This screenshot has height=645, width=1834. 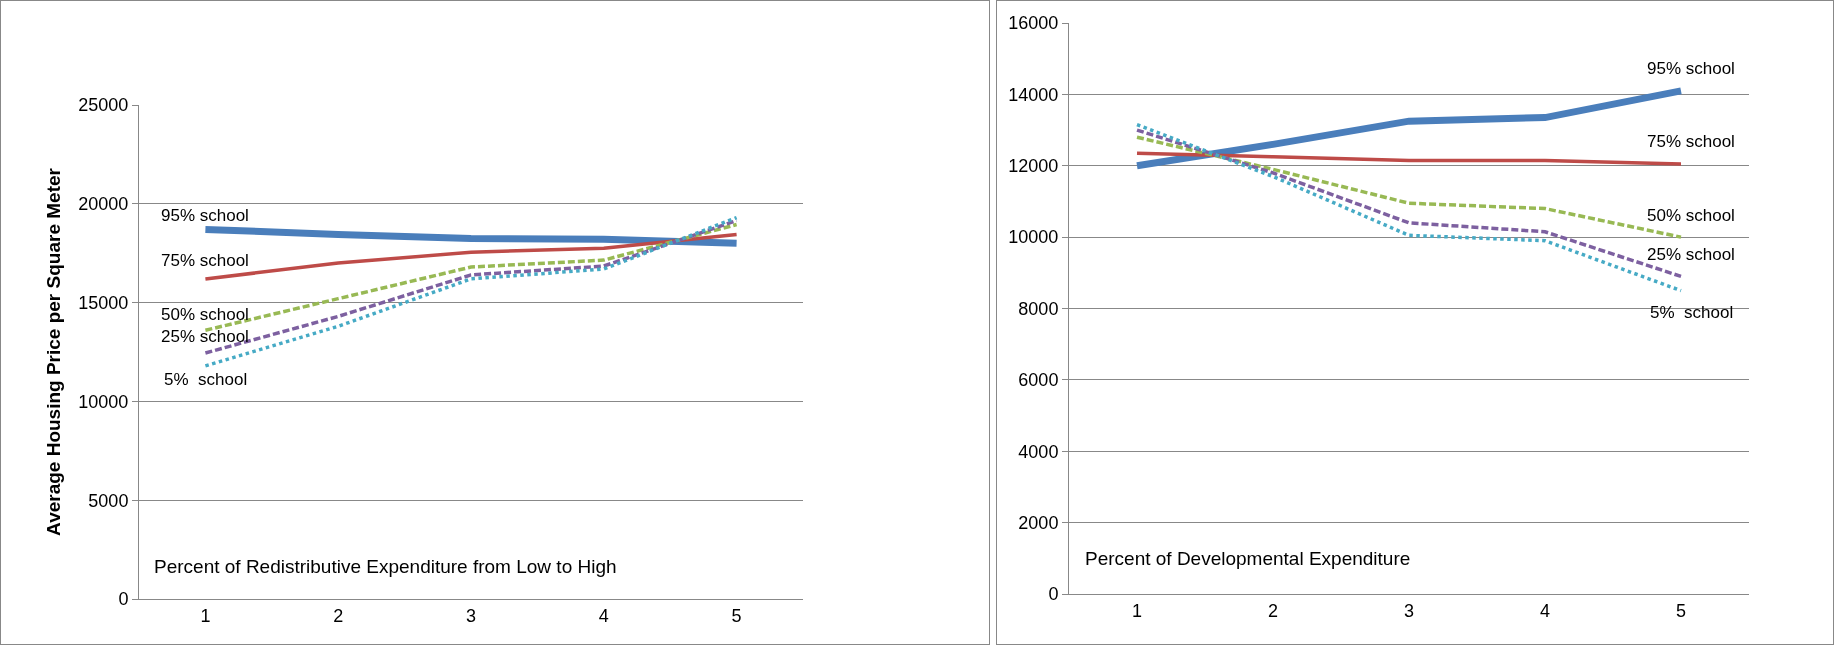 What do you see at coordinates (1033, 94) in the screenshot?
I see `y-tick-label: 14000` at bounding box center [1033, 94].